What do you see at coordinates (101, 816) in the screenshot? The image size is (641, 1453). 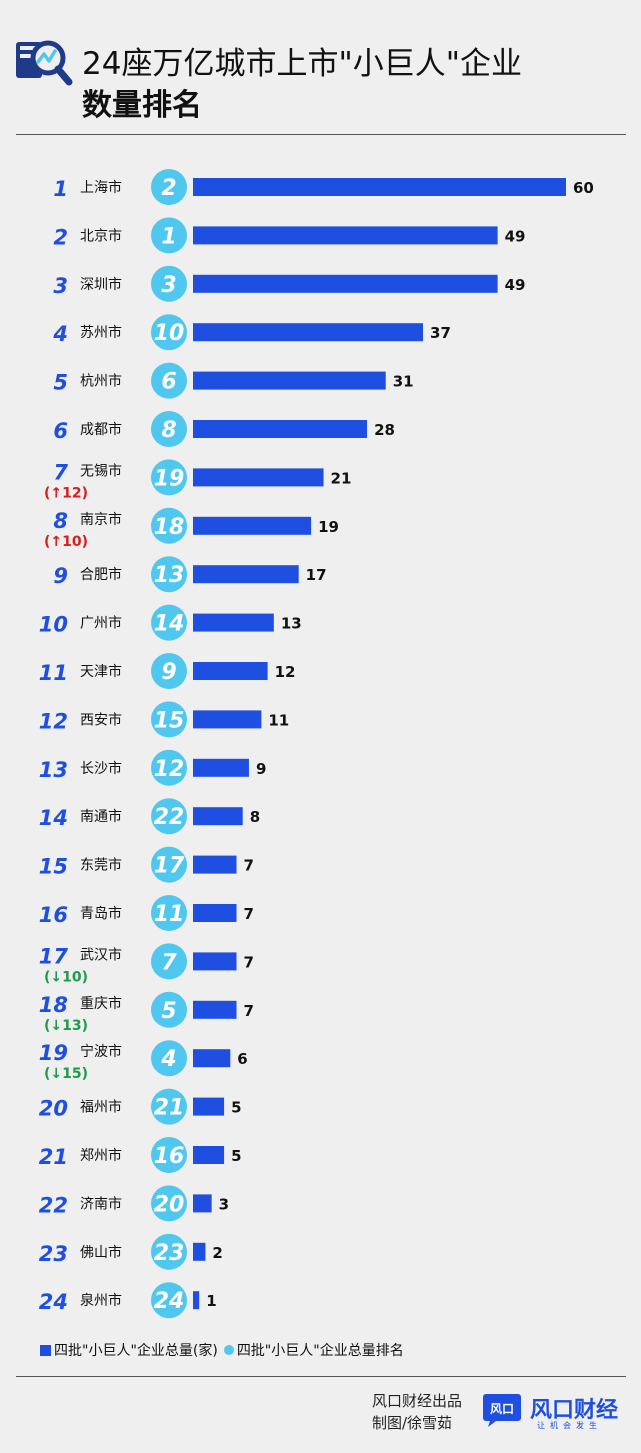 I see `city-label: 南通市` at bounding box center [101, 816].